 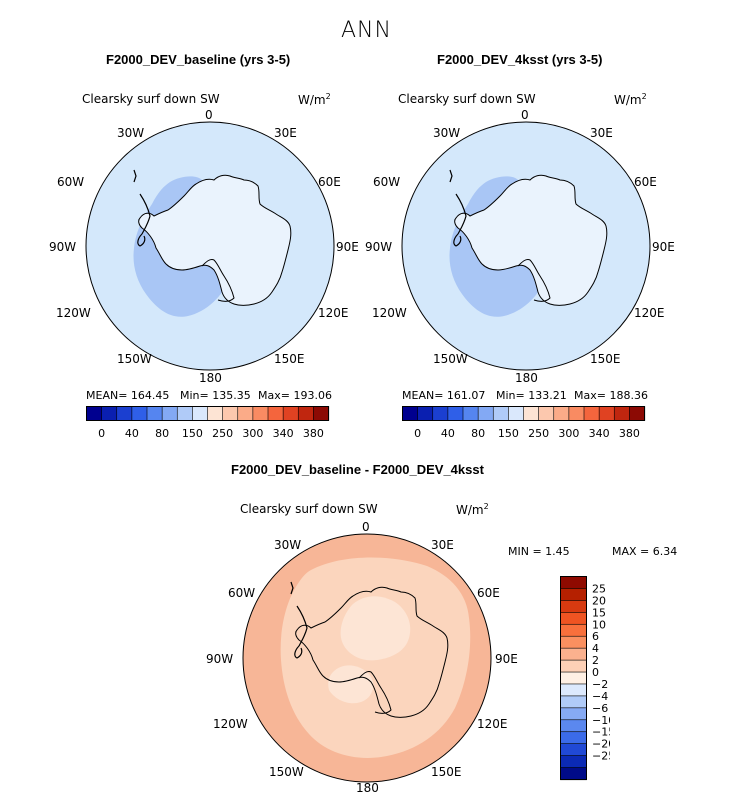 I want to click on panel1-peninsula, so click(x=142, y=208).